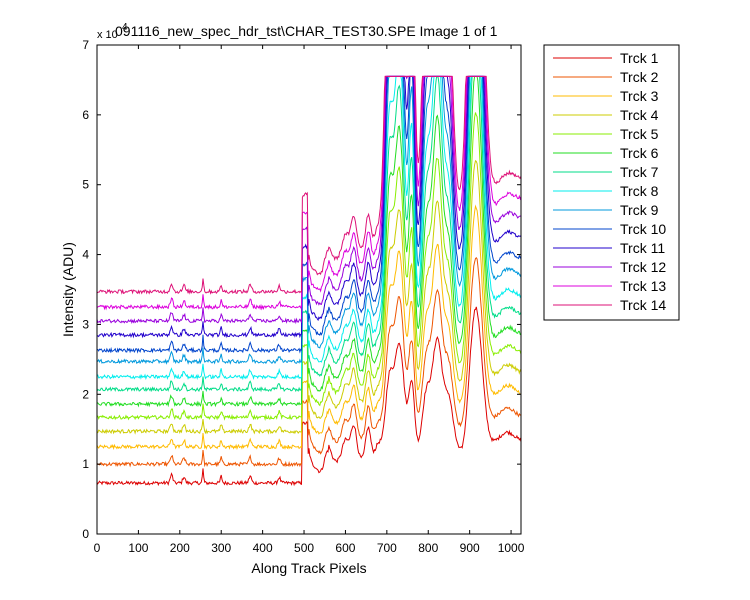  Describe the element at coordinates (308, 568) in the screenshot. I see `x-axis-label: Along Track Pixels` at that location.